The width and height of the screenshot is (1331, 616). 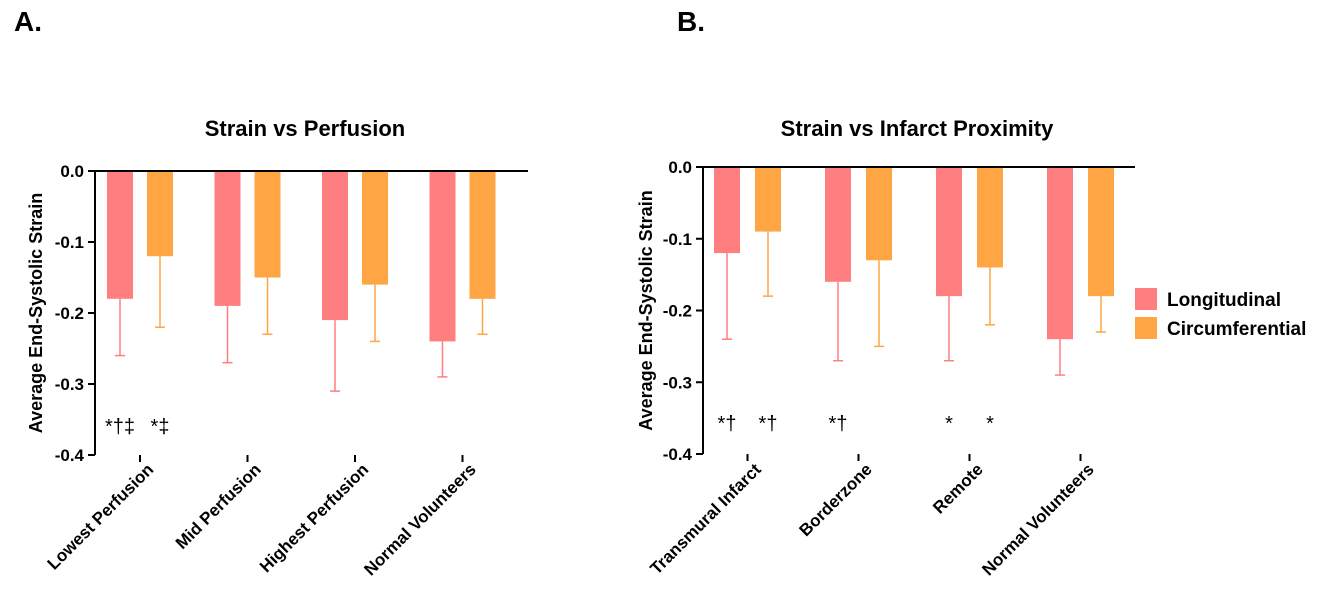 What do you see at coordinates (836, 500) in the screenshot?
I see `chart-b-x-tick-label: Borderzone` at bounding box center [836, 500].